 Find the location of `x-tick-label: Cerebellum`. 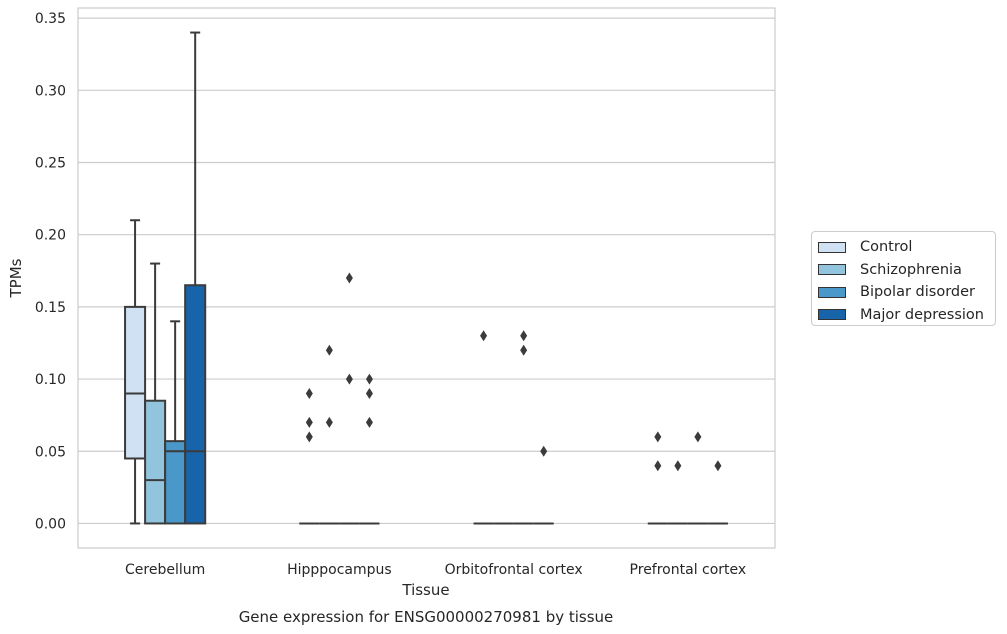

x-tick-label: Cerebellum is located at coordinates (165, 570).